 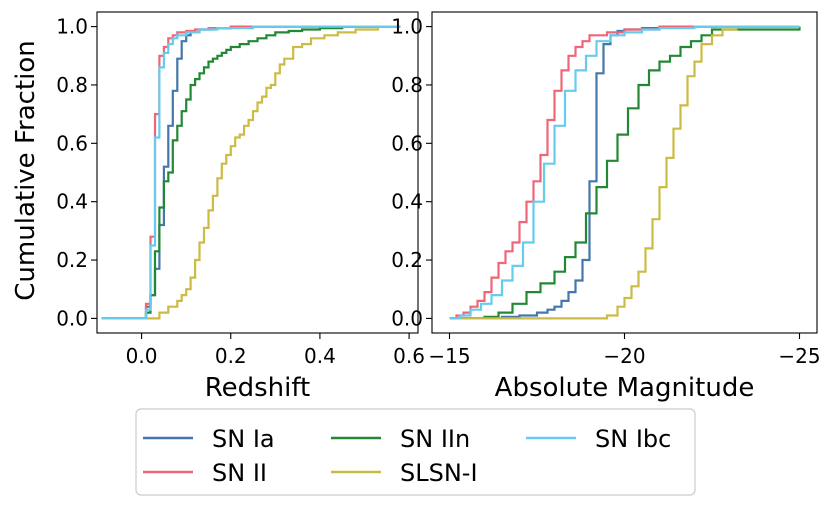 What do you see at coordinates (243, 439) in the screenshot?
I see `legend-label-sn-ia: SN Ia` at bounding box center [243, 439].